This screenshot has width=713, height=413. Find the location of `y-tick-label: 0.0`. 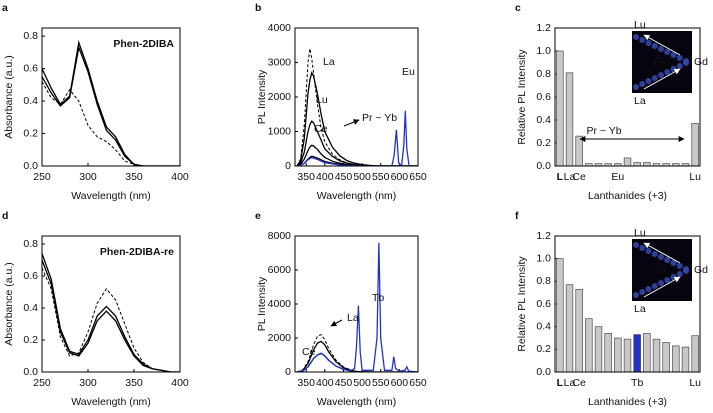

y-tick-label: 0.0 is located at coordinates (543, 166).